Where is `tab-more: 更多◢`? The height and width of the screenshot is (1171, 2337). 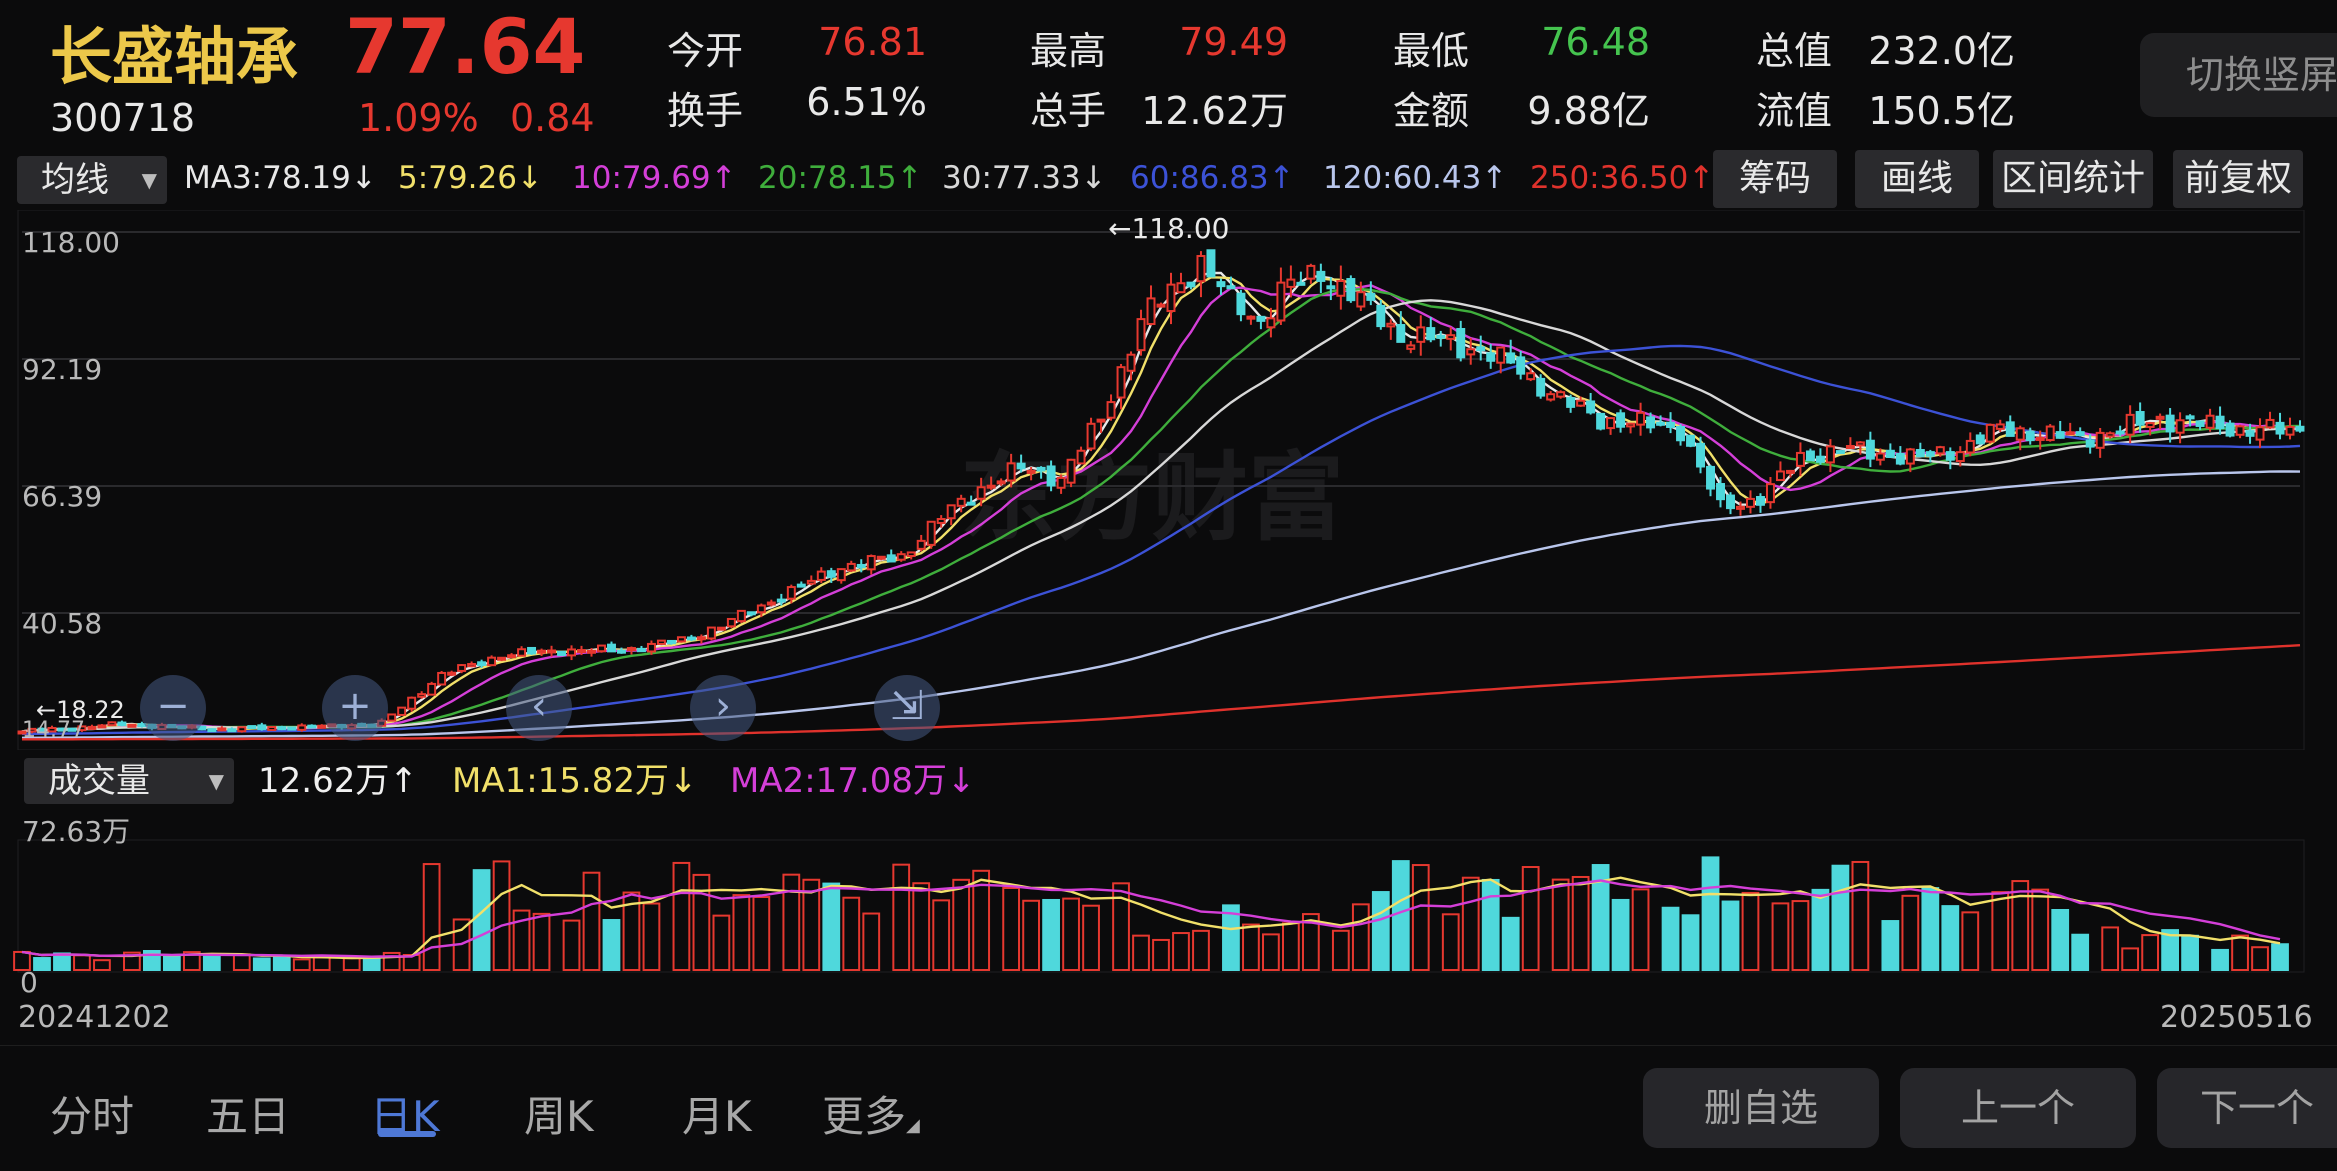
tab-more: 更多◢ is located at coordinates (871, 1113).